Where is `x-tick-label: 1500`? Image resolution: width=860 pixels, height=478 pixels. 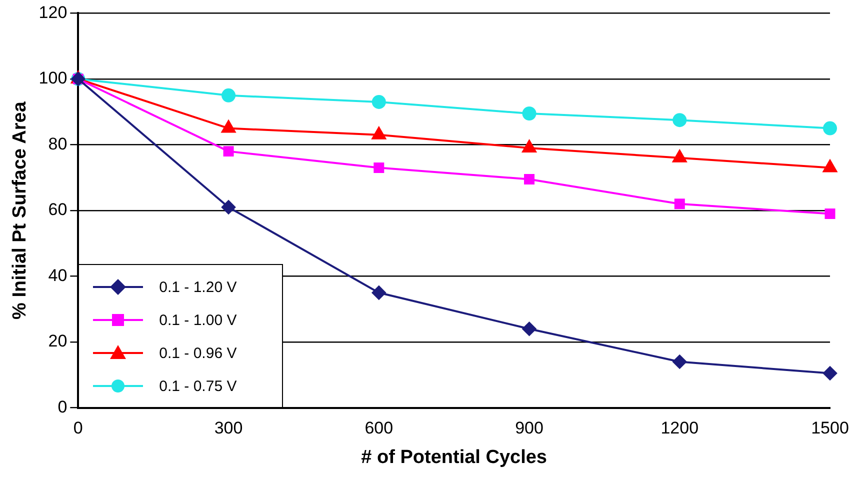
x-tick-label: 1500 is located at coordinates (830, 428).